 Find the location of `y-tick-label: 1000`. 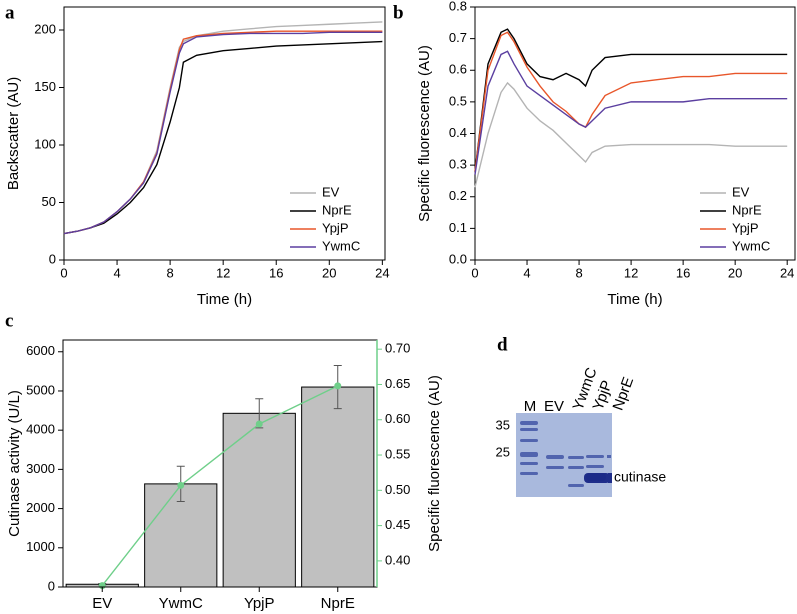

y-tick-label: 1000 is located at coordinates (40, 546).